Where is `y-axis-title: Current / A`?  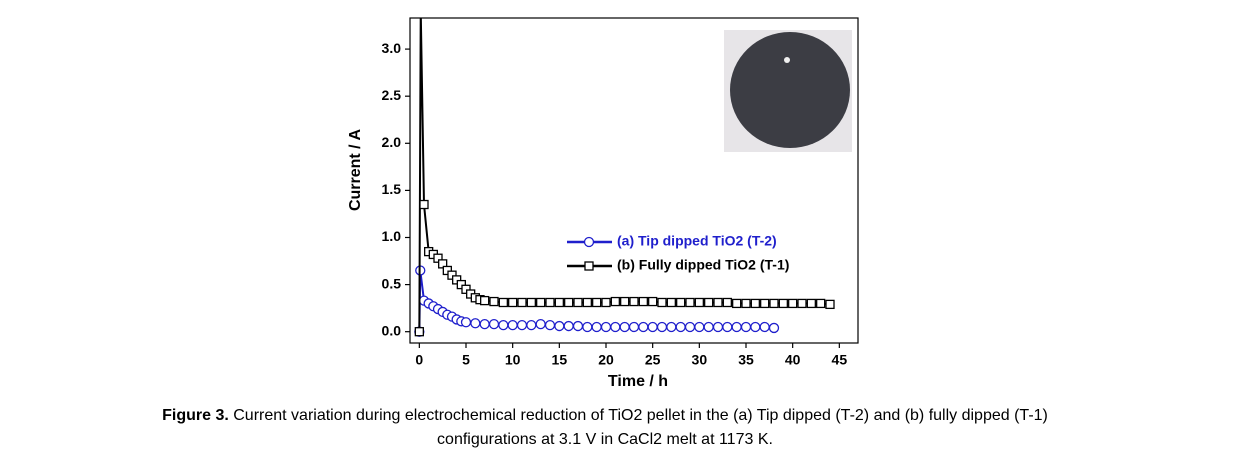
y-axis-title: Current / A is located at coordinates (355, 170).